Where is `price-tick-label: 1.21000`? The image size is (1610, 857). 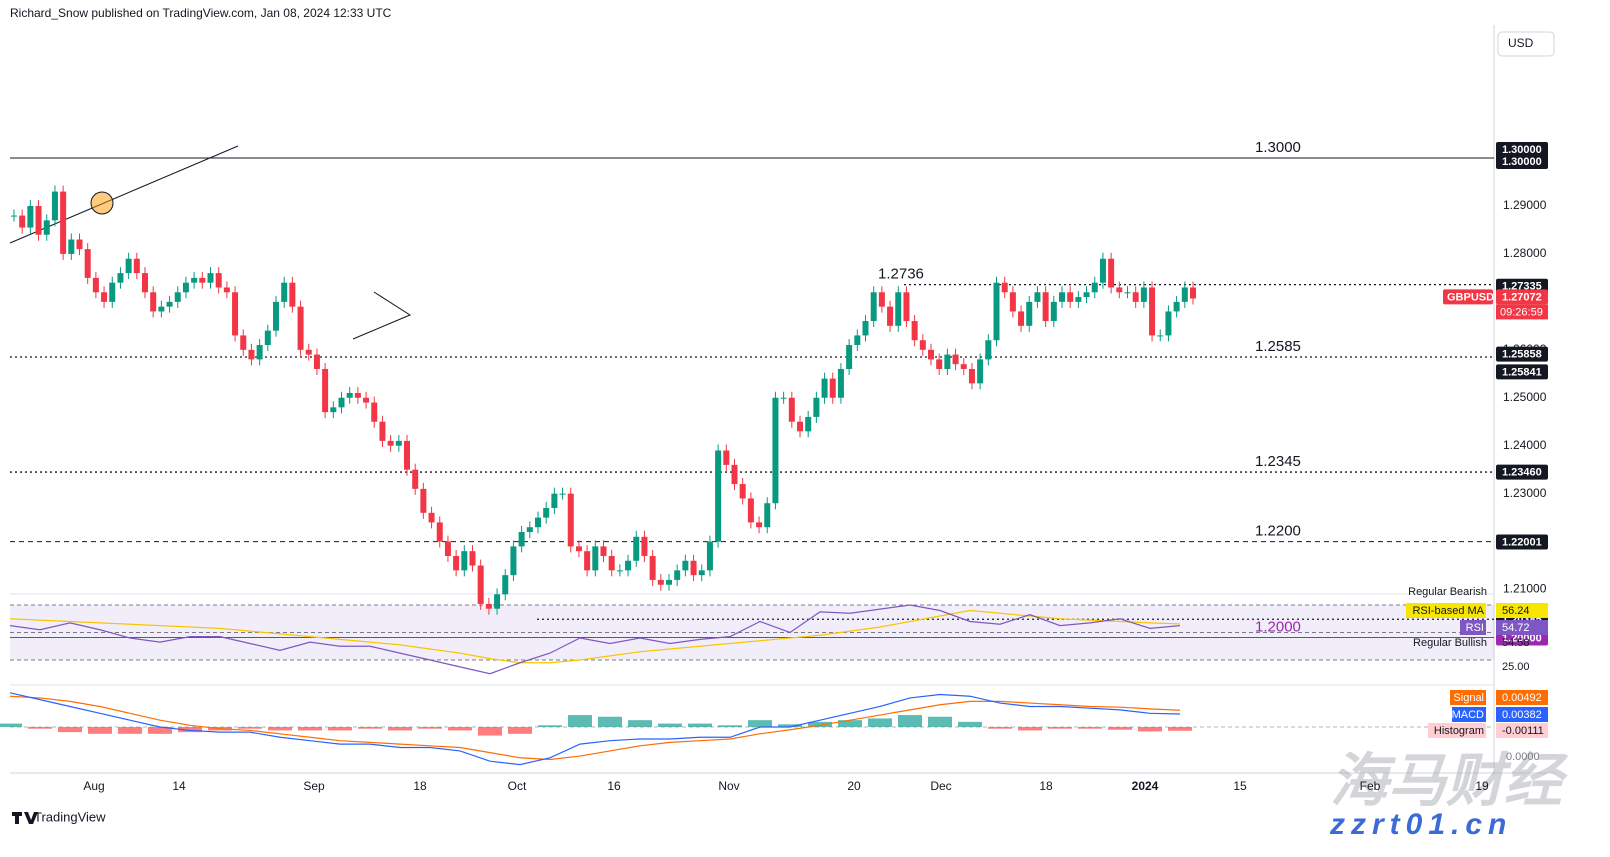 price-tick-label: 1.21000 is located at coordinates (1525, 589).